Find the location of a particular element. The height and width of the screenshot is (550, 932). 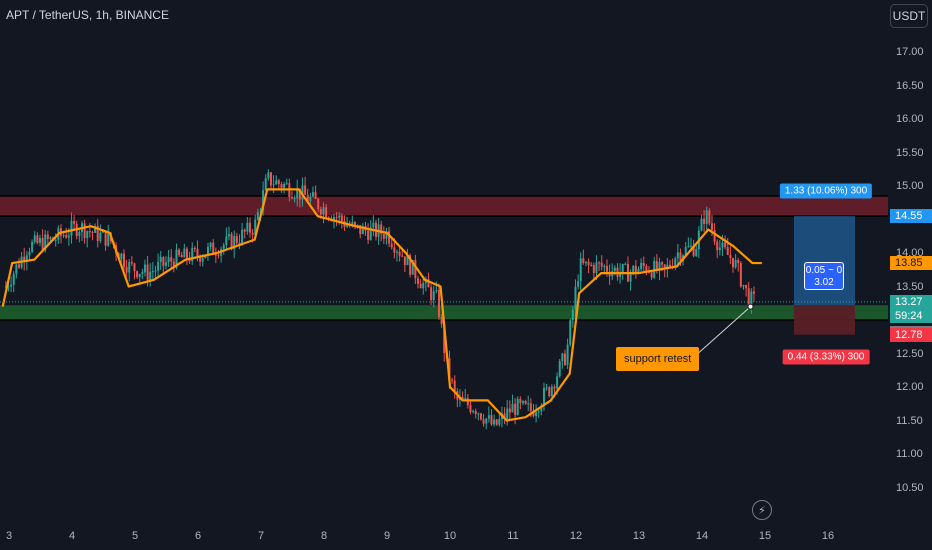

risk-reward-box: 0.05 ~ 0 3.02 is located at coordinates (824, 276).